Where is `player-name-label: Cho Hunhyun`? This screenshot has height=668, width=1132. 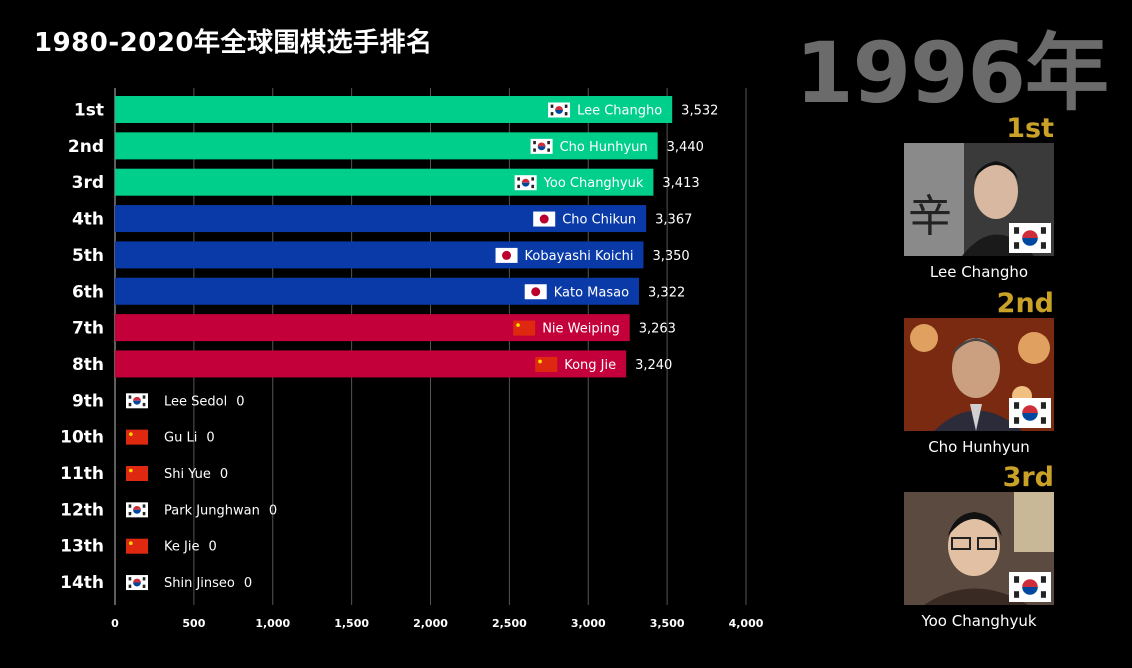
player-name-label: Cho Hunhyun is located at coordinates (604, 147).